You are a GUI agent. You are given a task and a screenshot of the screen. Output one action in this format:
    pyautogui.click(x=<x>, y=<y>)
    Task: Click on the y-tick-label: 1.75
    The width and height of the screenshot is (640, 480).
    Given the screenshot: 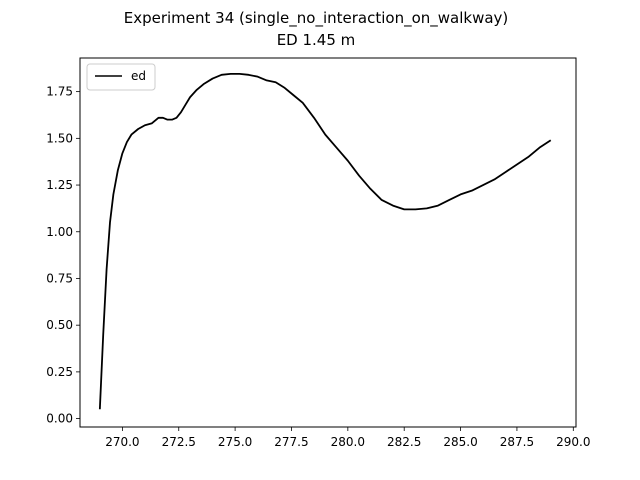 What is the action you would take?
    pyautogui.click(x=59, y=92)
    